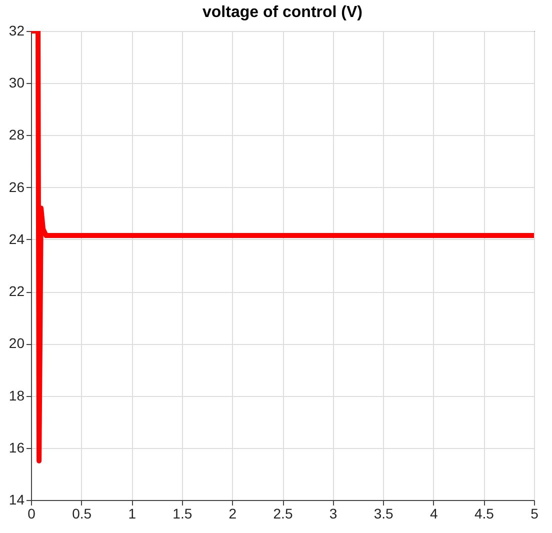  What do you see at coordinates (16, 82) in the screenshot?
I see `y-tick-label: 30` at bounding box center [16, 82].